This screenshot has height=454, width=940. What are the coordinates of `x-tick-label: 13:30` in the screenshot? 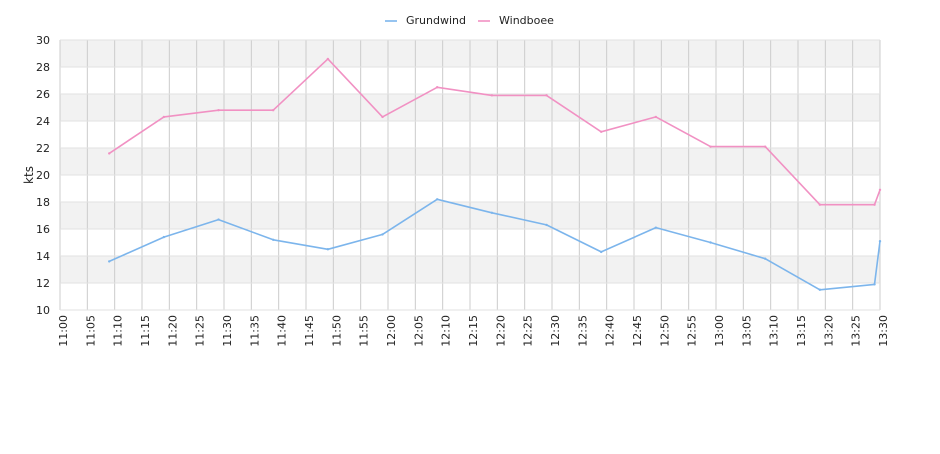 It's located at (883, 331).